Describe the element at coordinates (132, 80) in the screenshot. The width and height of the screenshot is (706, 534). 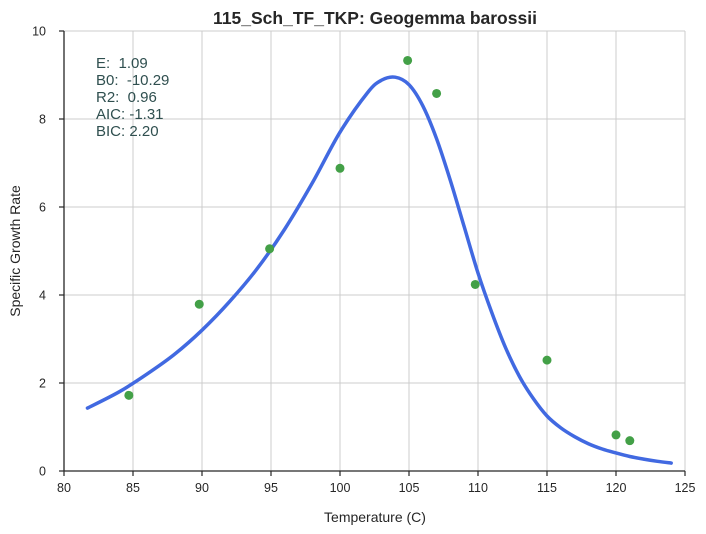
I see `stat-b0: B0: -10.29` at that location.